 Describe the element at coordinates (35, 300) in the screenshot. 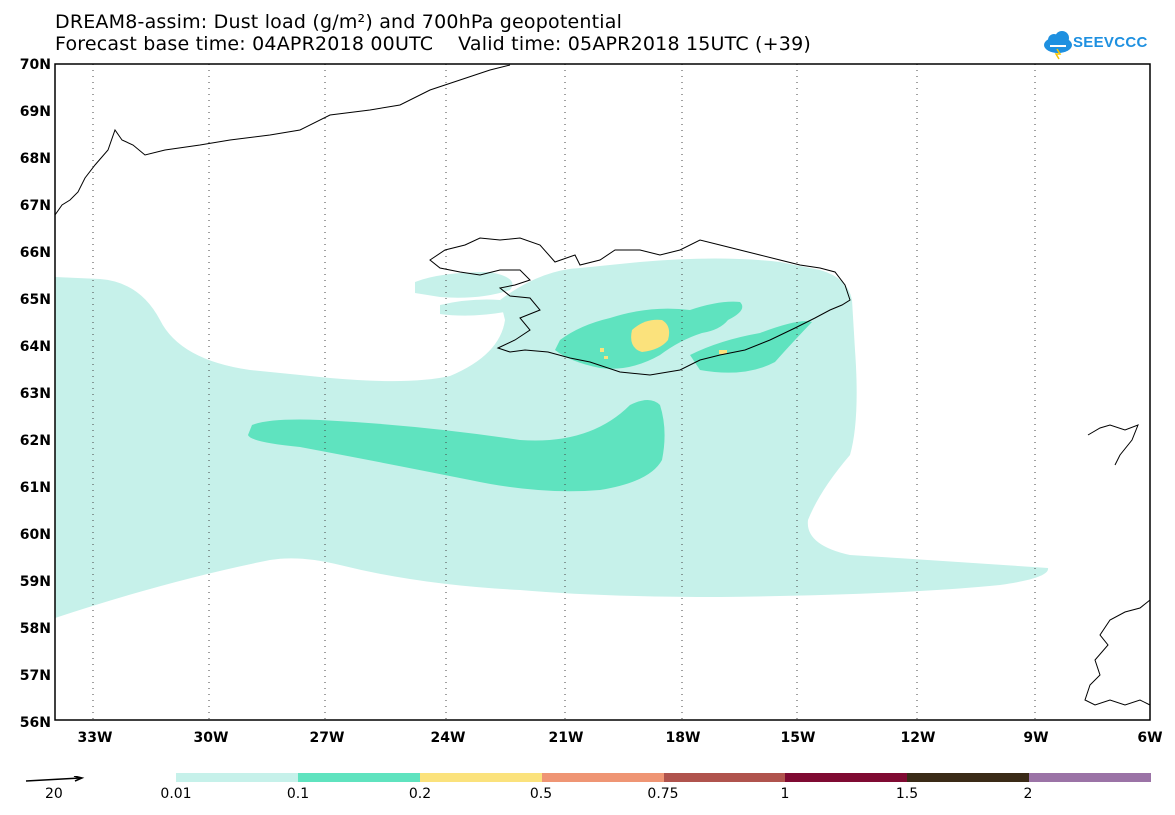

I see `lat-label: 65N` at that location.